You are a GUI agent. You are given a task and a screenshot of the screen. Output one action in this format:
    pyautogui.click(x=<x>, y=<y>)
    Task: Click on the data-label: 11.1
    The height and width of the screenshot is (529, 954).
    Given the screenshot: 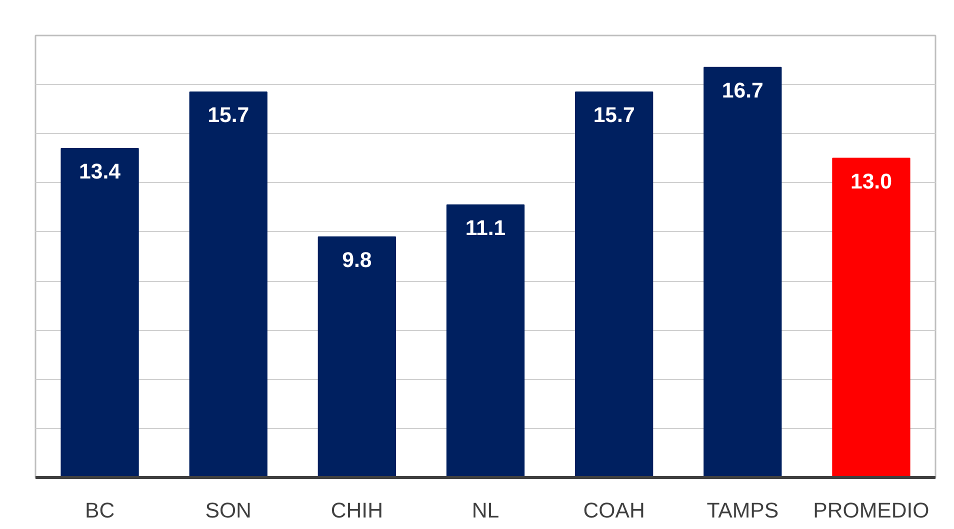 What is the action you would take?
    pyautogui.click(x=485, y=228)
    